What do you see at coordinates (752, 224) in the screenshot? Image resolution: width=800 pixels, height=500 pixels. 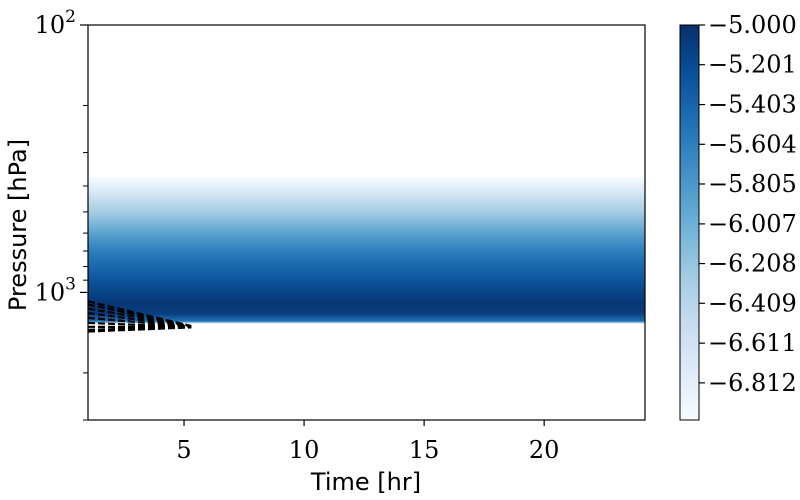 I see `colorbar-tick-label: −6.007` at bounding box center [752, 224].